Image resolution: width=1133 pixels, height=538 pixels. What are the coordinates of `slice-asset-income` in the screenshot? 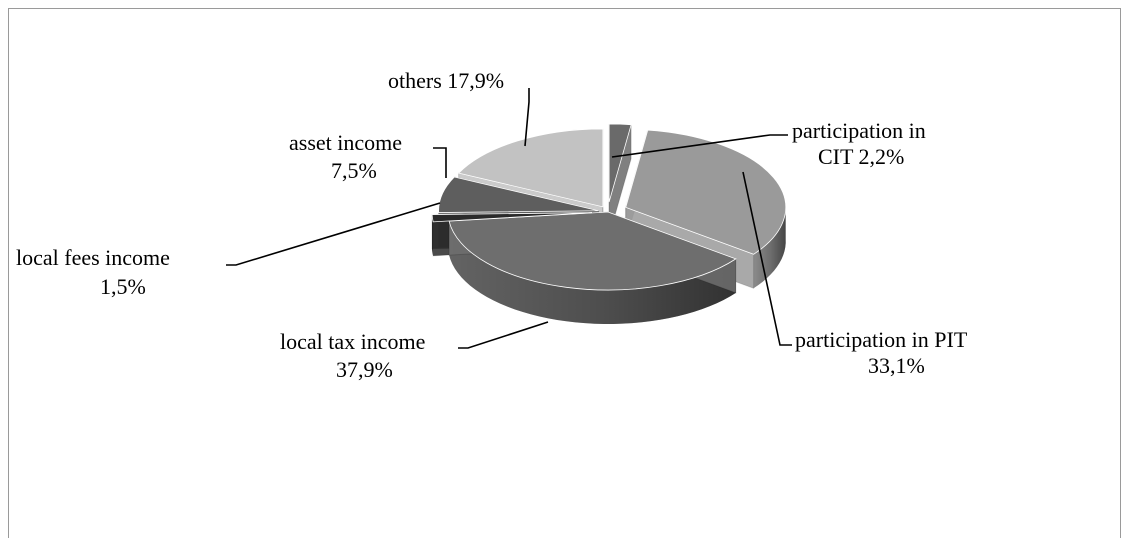 It's located at (518, 194).